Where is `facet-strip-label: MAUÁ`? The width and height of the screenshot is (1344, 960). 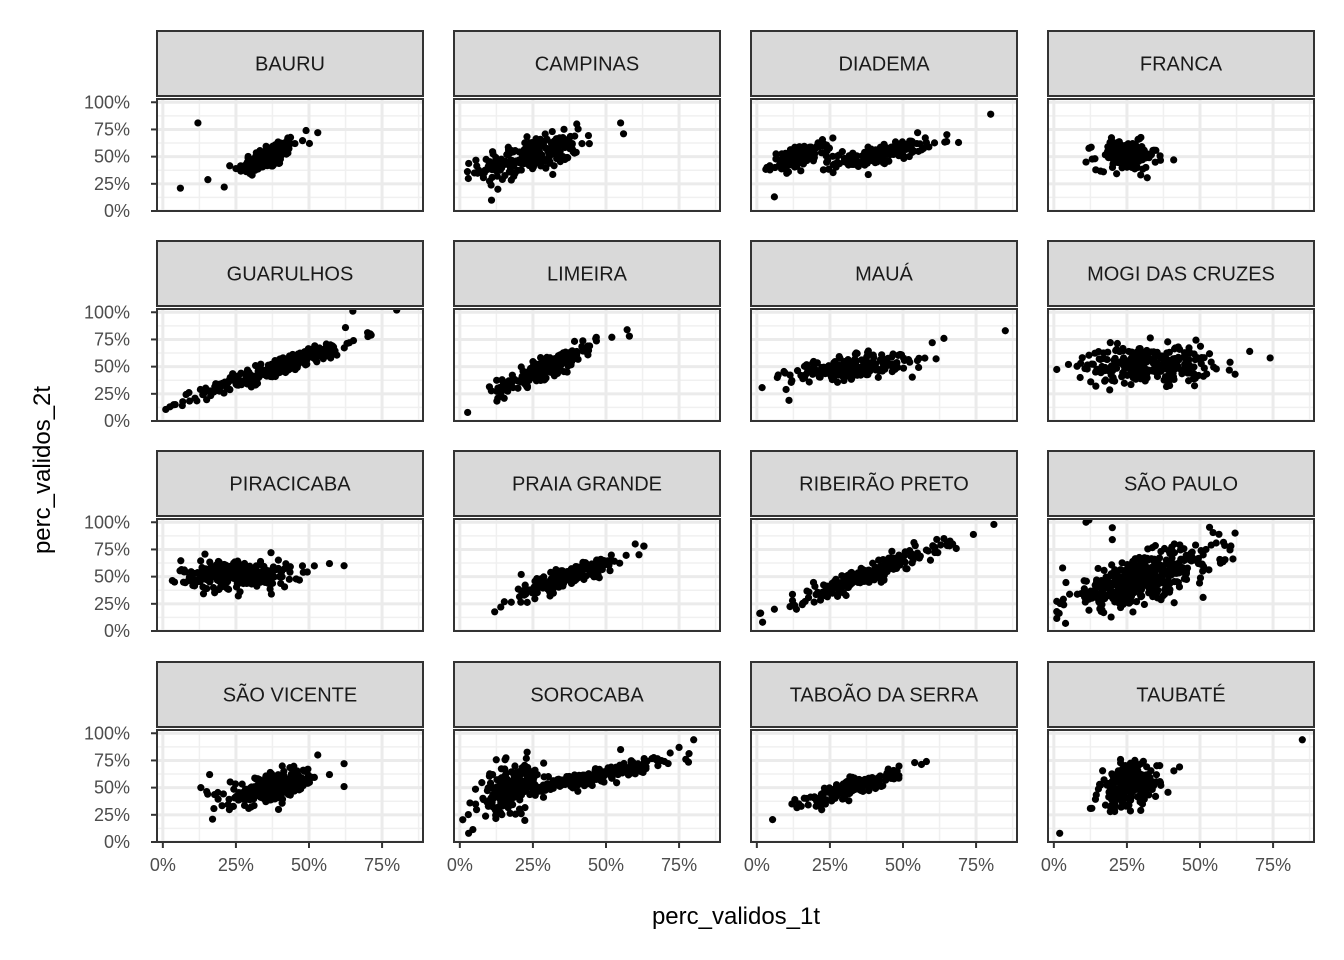
facet-strip-label: MAUÁ is located at coordinates (884, 274).